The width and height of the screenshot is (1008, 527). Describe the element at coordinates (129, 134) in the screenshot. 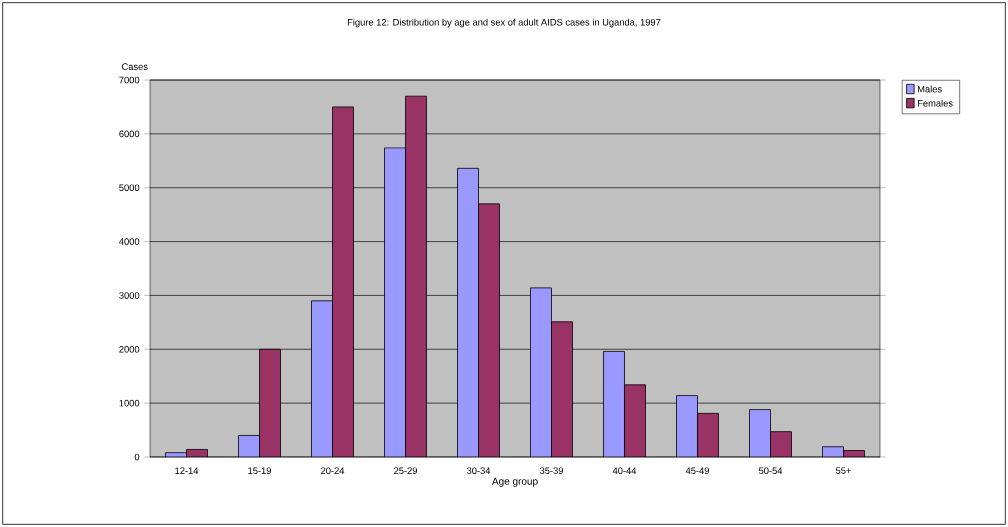

I see `y-tick-label: 6000` at that location.